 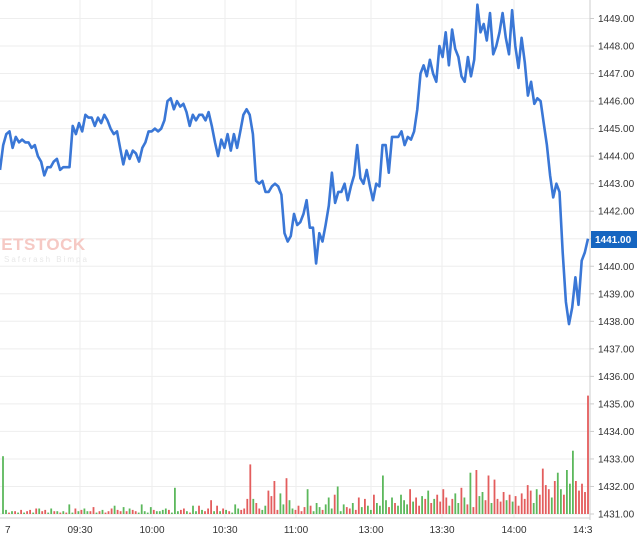 What do you see at coordinates (616, 19) in the screenshot?
I see `y-tick-label: 1449.00` at bounding box center [616, 19].